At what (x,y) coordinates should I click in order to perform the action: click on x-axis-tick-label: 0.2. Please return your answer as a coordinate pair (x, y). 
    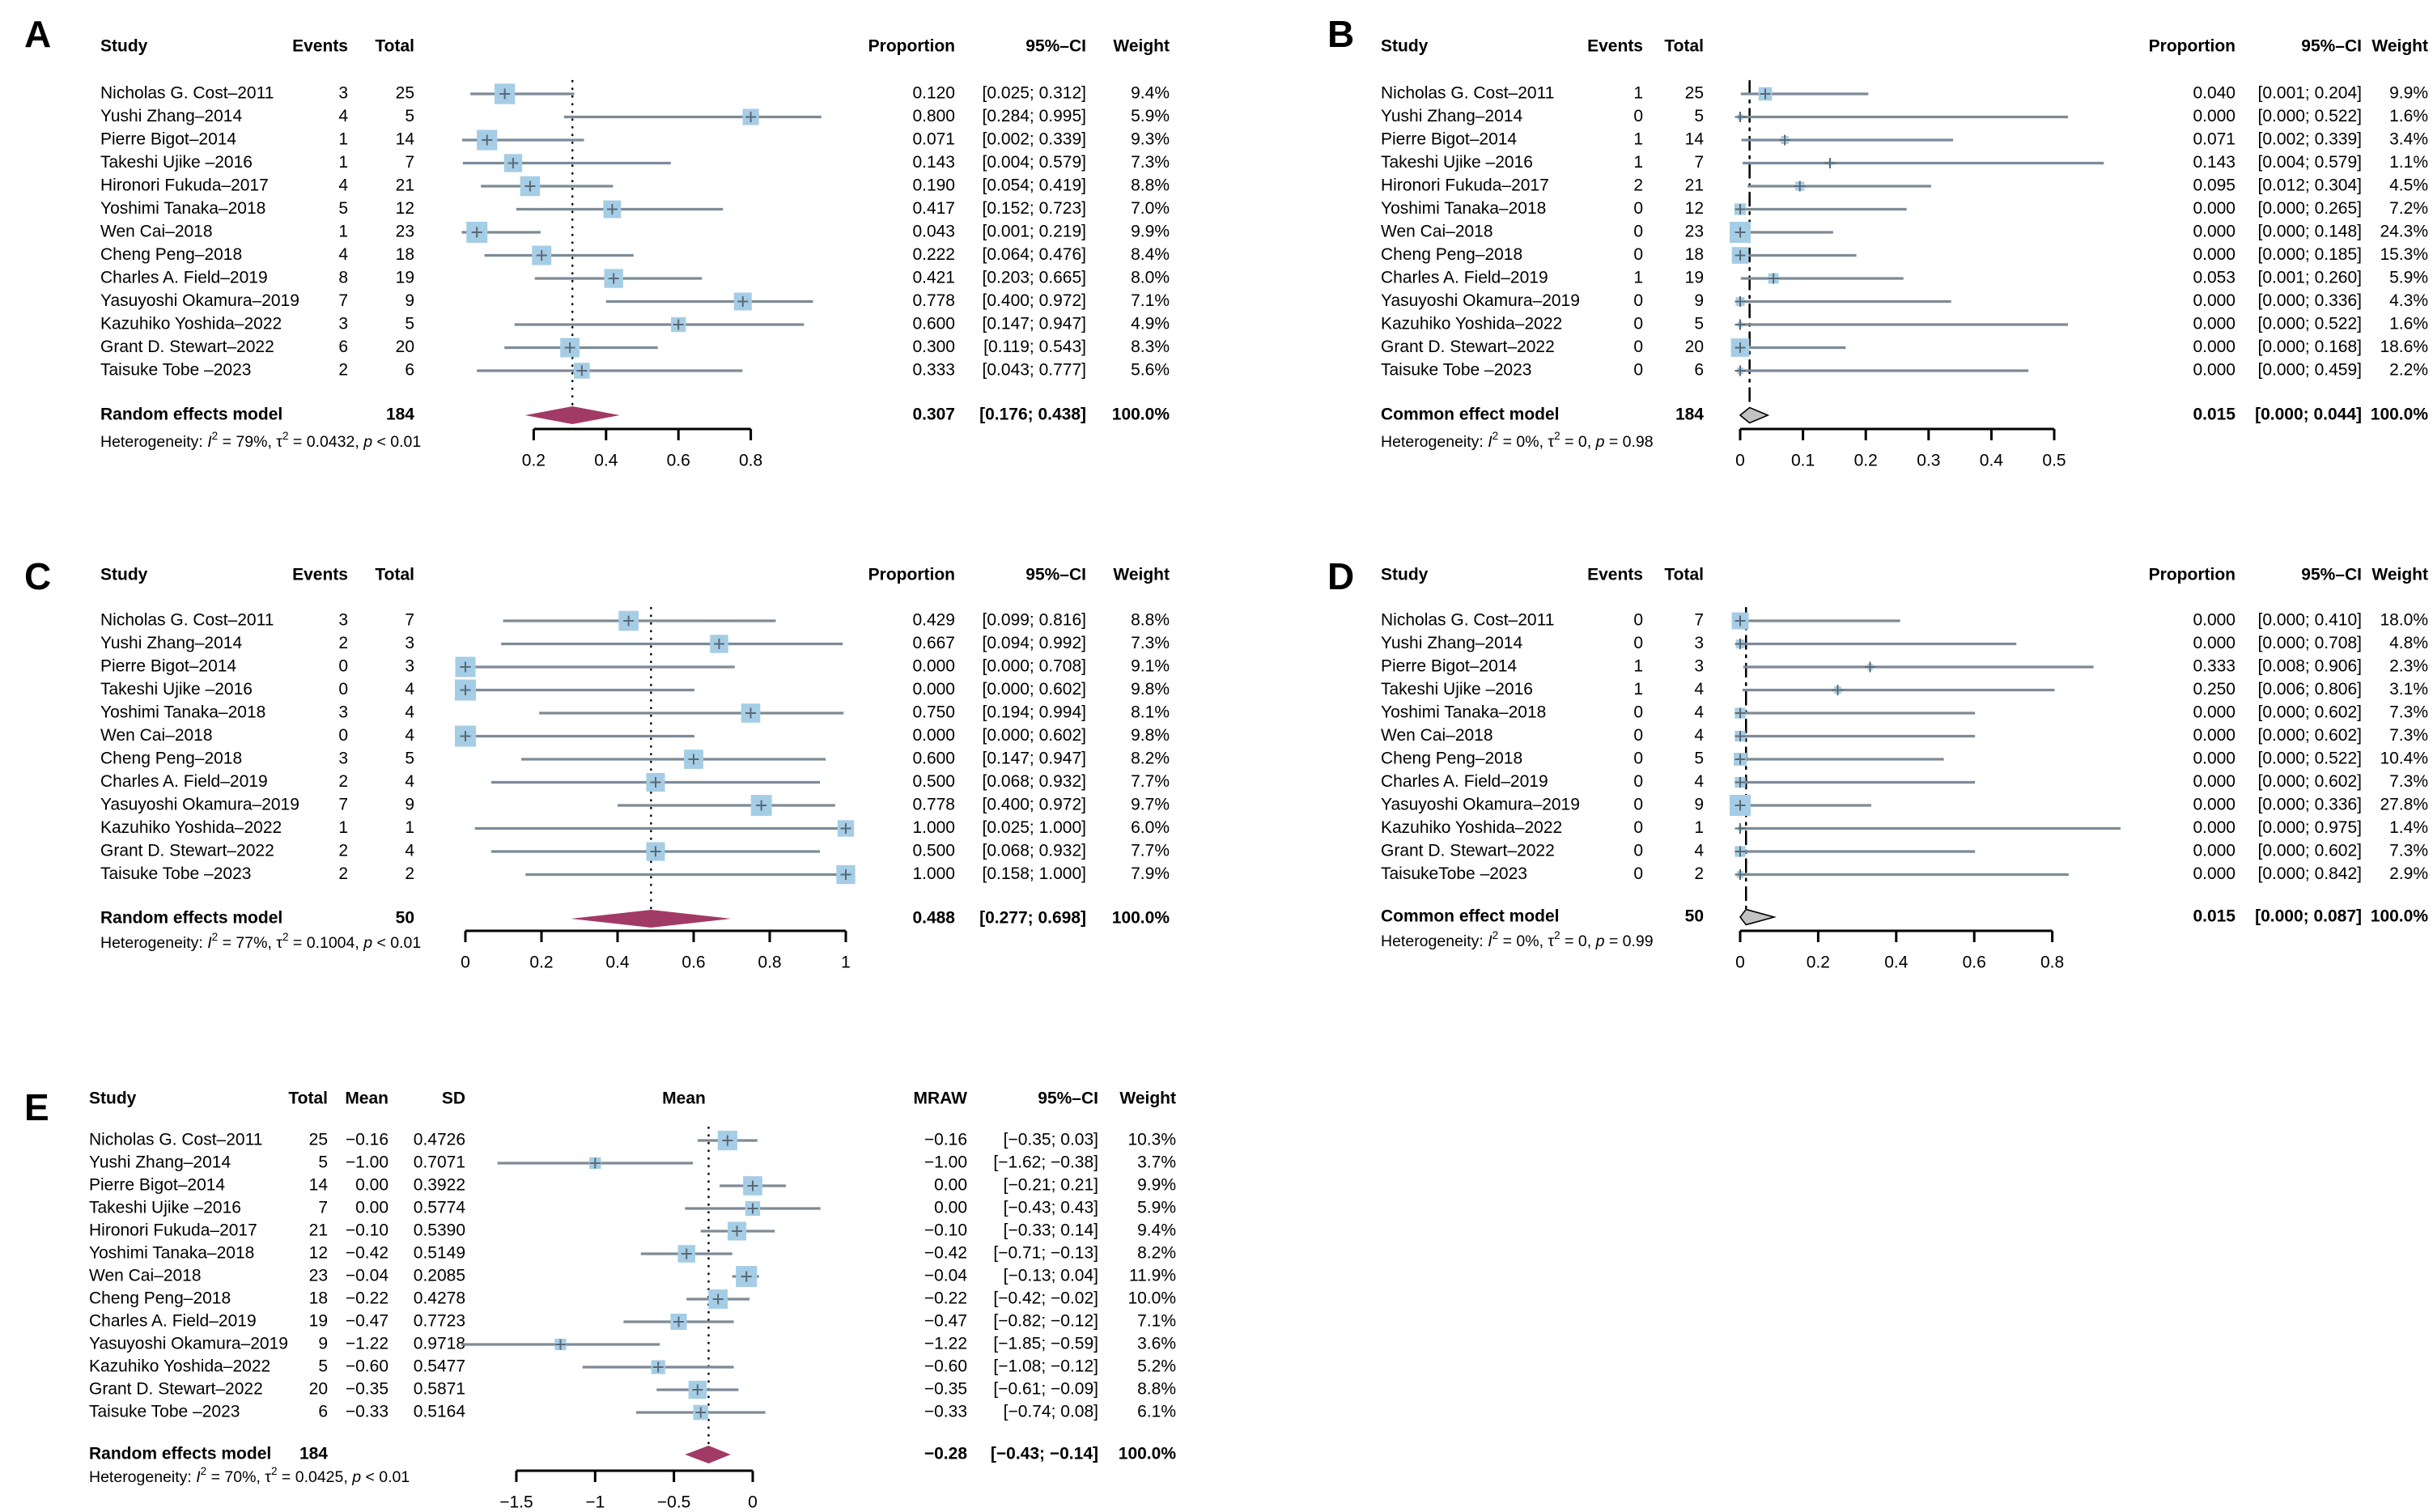
    Looking at the image, I should click on (1818, 962).